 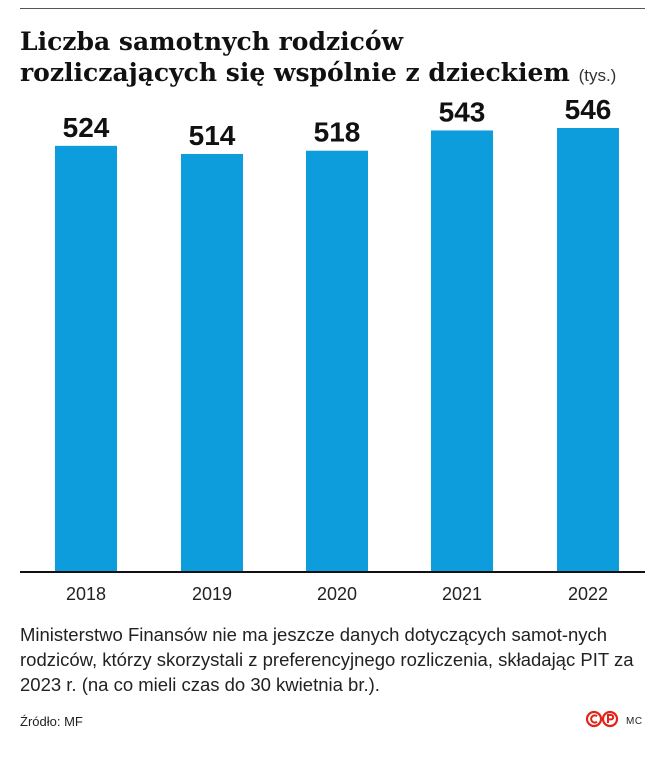 I want to click on value-label-2018: 524, so click(x=86, y=127).